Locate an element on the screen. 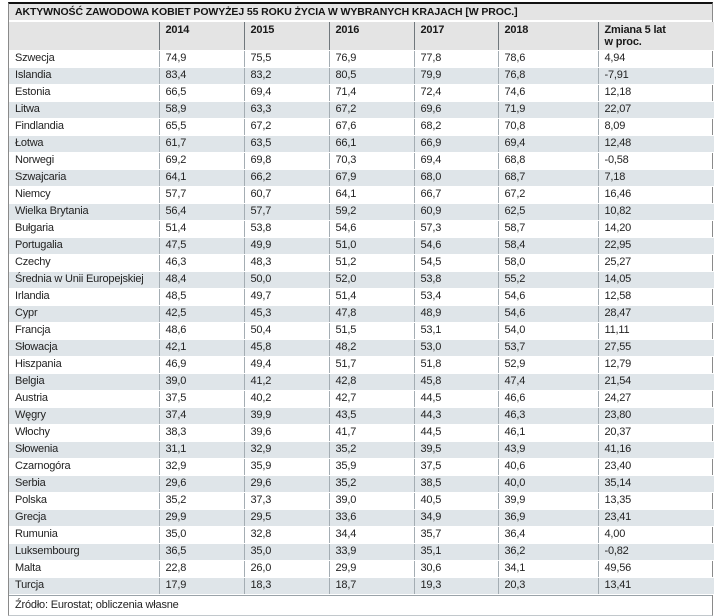 The image size is (720, 616). country-cell: Szwecja is located at coordinates (84, 59).